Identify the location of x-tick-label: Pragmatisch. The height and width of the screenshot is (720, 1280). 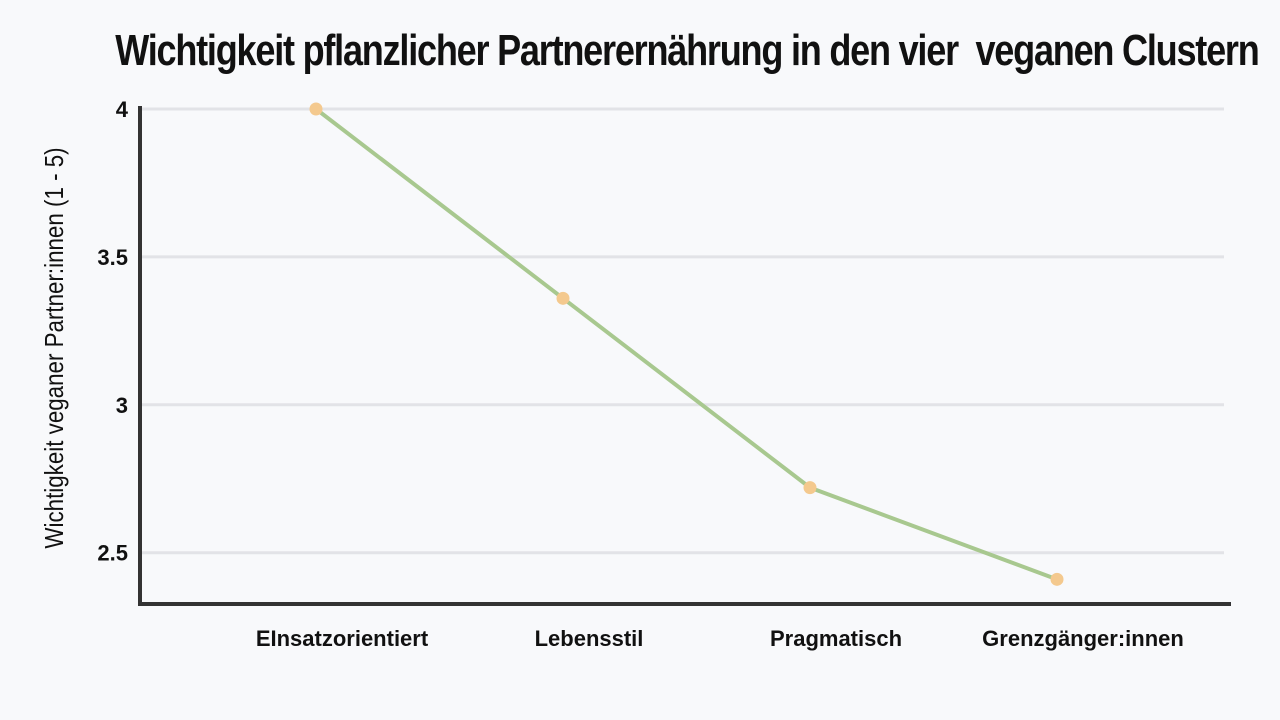
(836, 638).